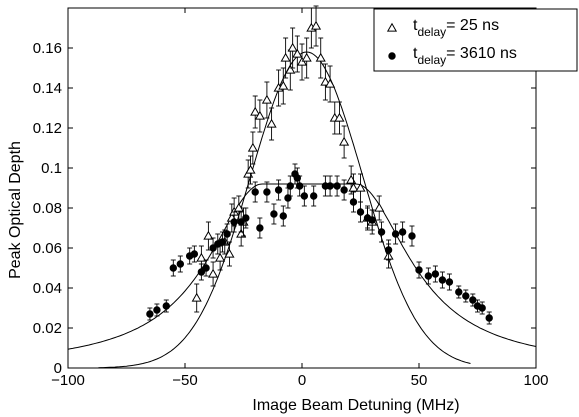  Describe the element at coordinates (465, 56) in the screenshot. I see `legend-entry: tdelay= 3610 ns` at that location.